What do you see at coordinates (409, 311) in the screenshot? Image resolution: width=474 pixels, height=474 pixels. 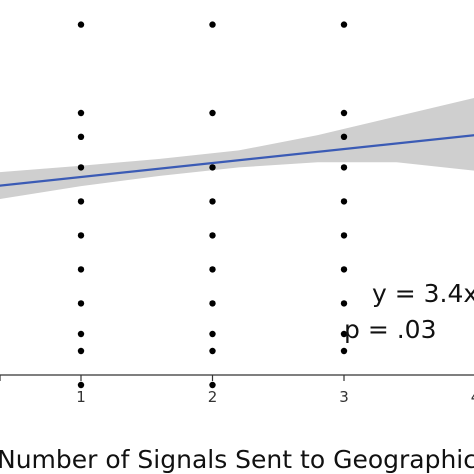 I see `chart-annotations: y = 3.4x p = .03` at bounding box center [409, 311].